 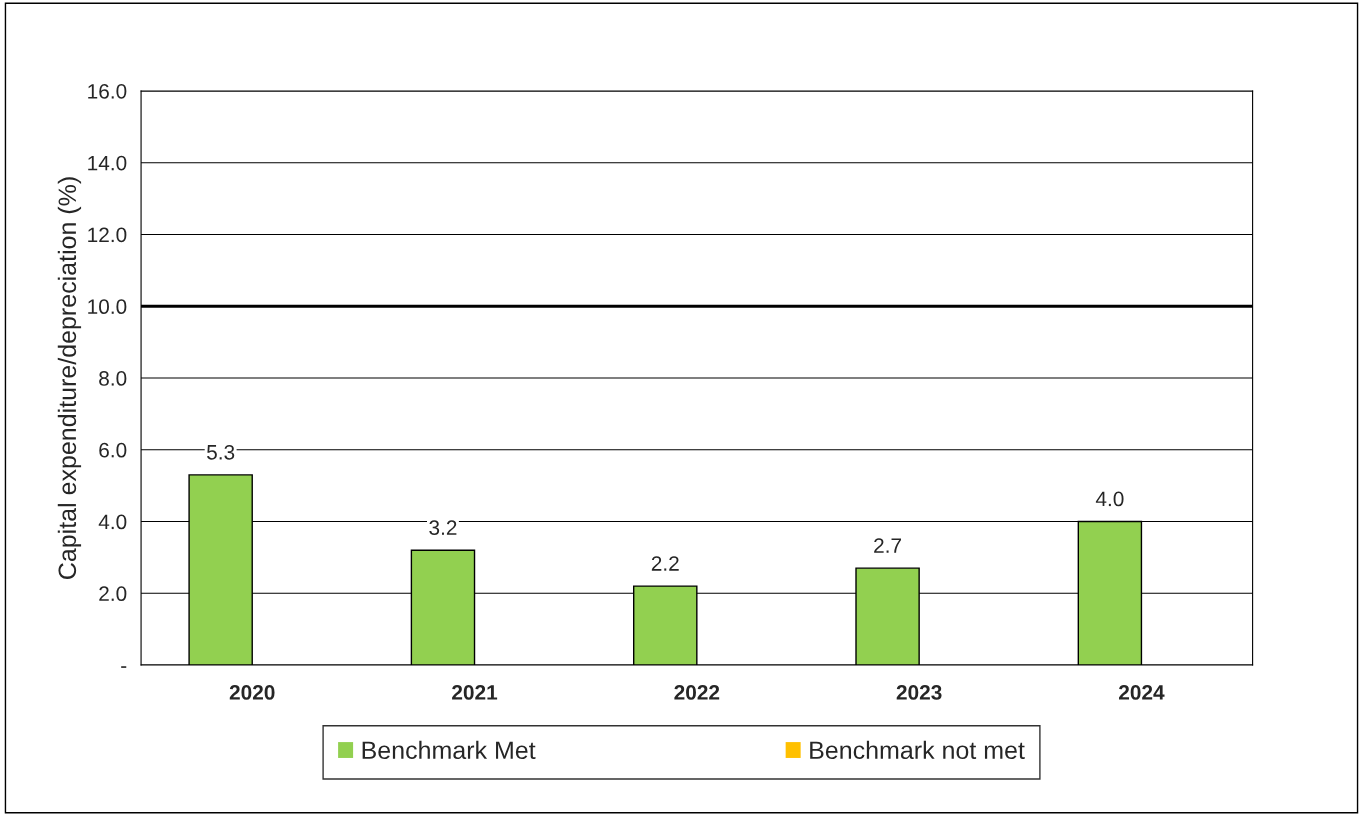 I want to click on y-tick-label: -, so click(x=124, y=667).